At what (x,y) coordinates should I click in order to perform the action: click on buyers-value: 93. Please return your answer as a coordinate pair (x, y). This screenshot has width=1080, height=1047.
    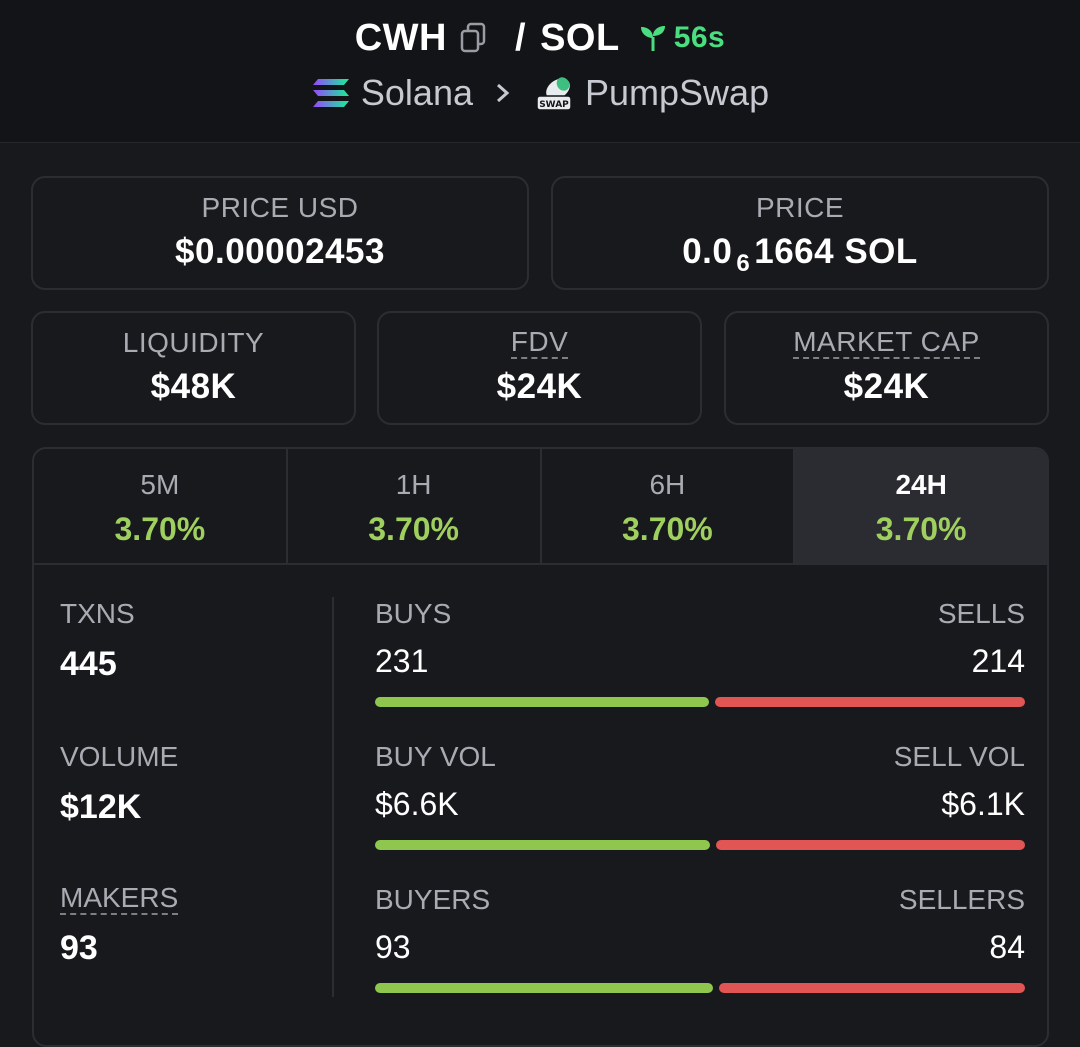
    Looking at the image, I should click on (393, 947).